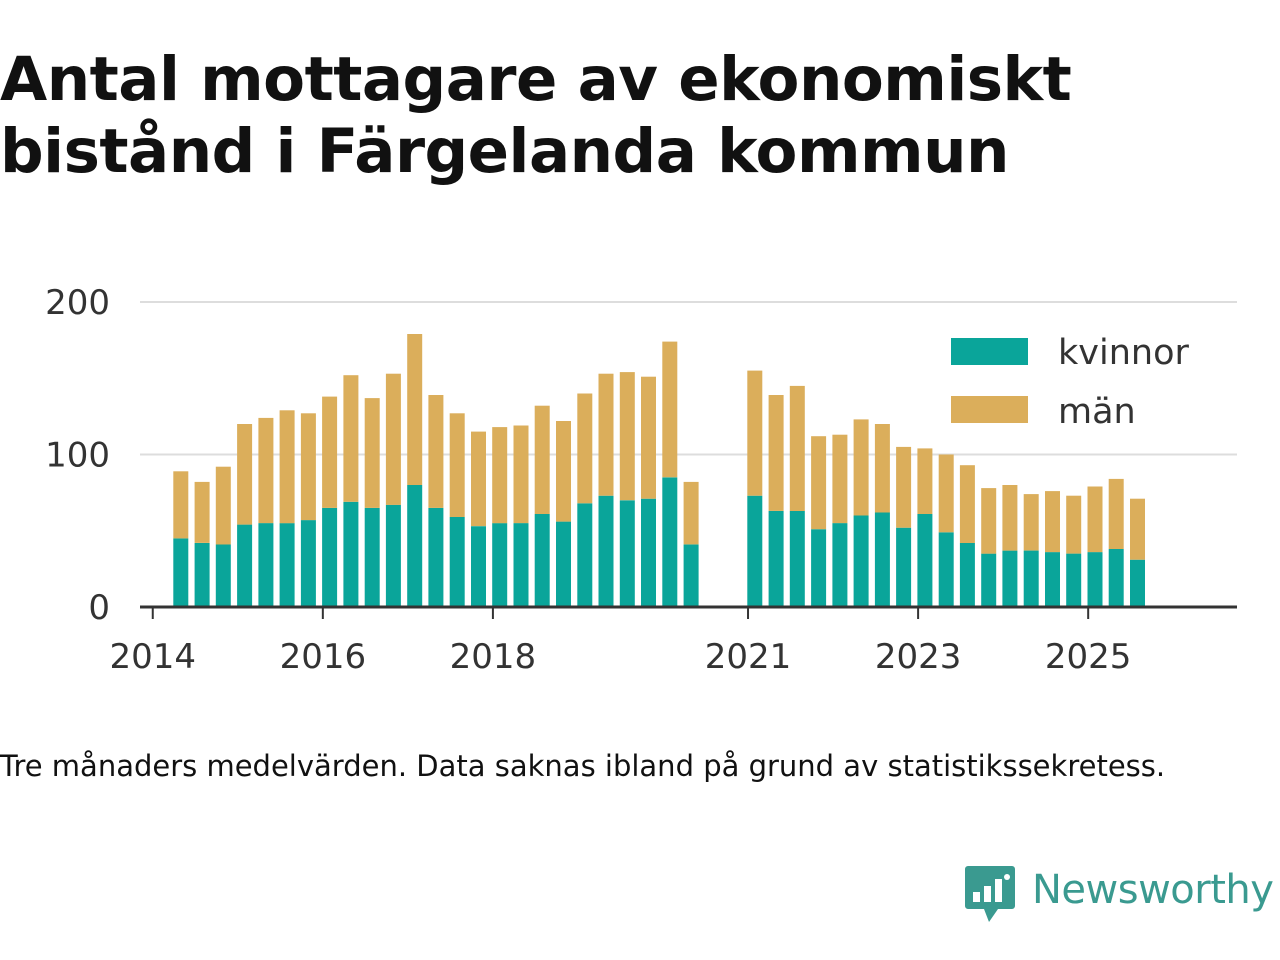  What do you see at coordinates (1070, 382) in the screenshot?
I see `legend: kvinnor män` at bounding box center [1070, 382].